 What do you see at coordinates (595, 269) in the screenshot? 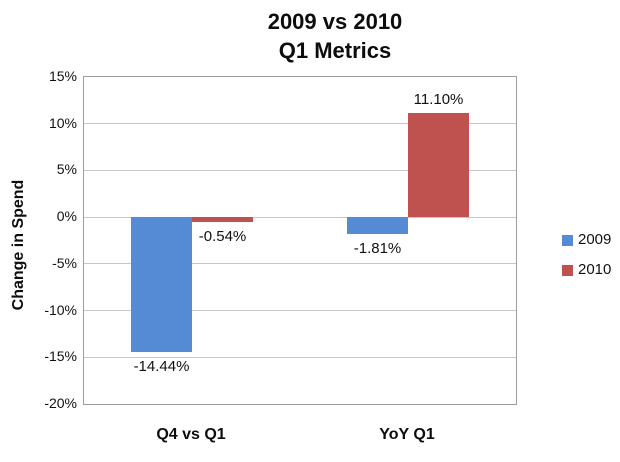
I see `legend-label: 2010` at bounding box center [595, 269].